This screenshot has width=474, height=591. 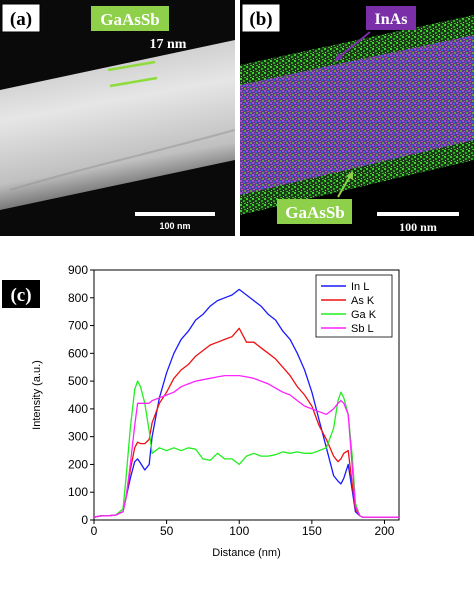 What do you see at coordinates (78, 464) in the screenshot?
I see `y-tick-label: 200` at bounding box center [78, 464].